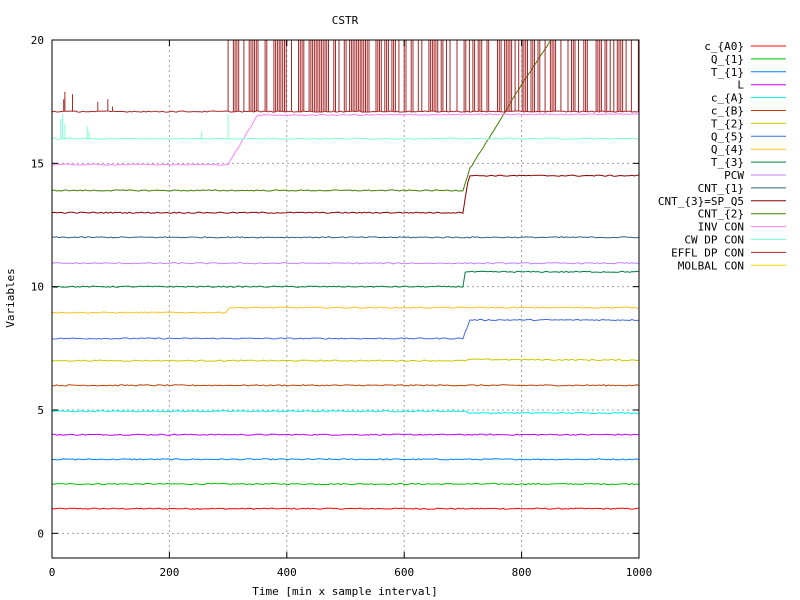 The width and height of the screenshot is (800, 600). I want to click on legend-label: CNT_{2}, so click(721, 214).